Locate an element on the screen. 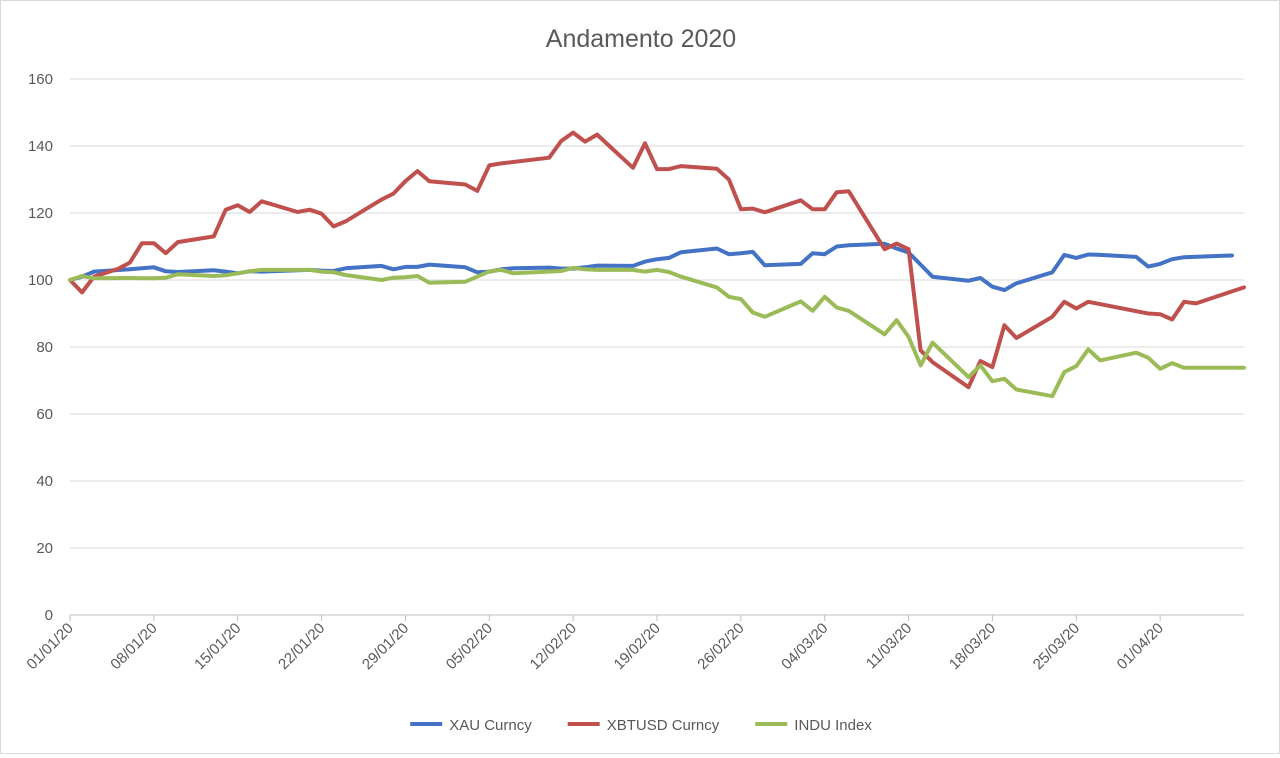 The width and height of the screenshot is (1280, 758). y-tick-label: 80 is located at coordinates (44, 347).